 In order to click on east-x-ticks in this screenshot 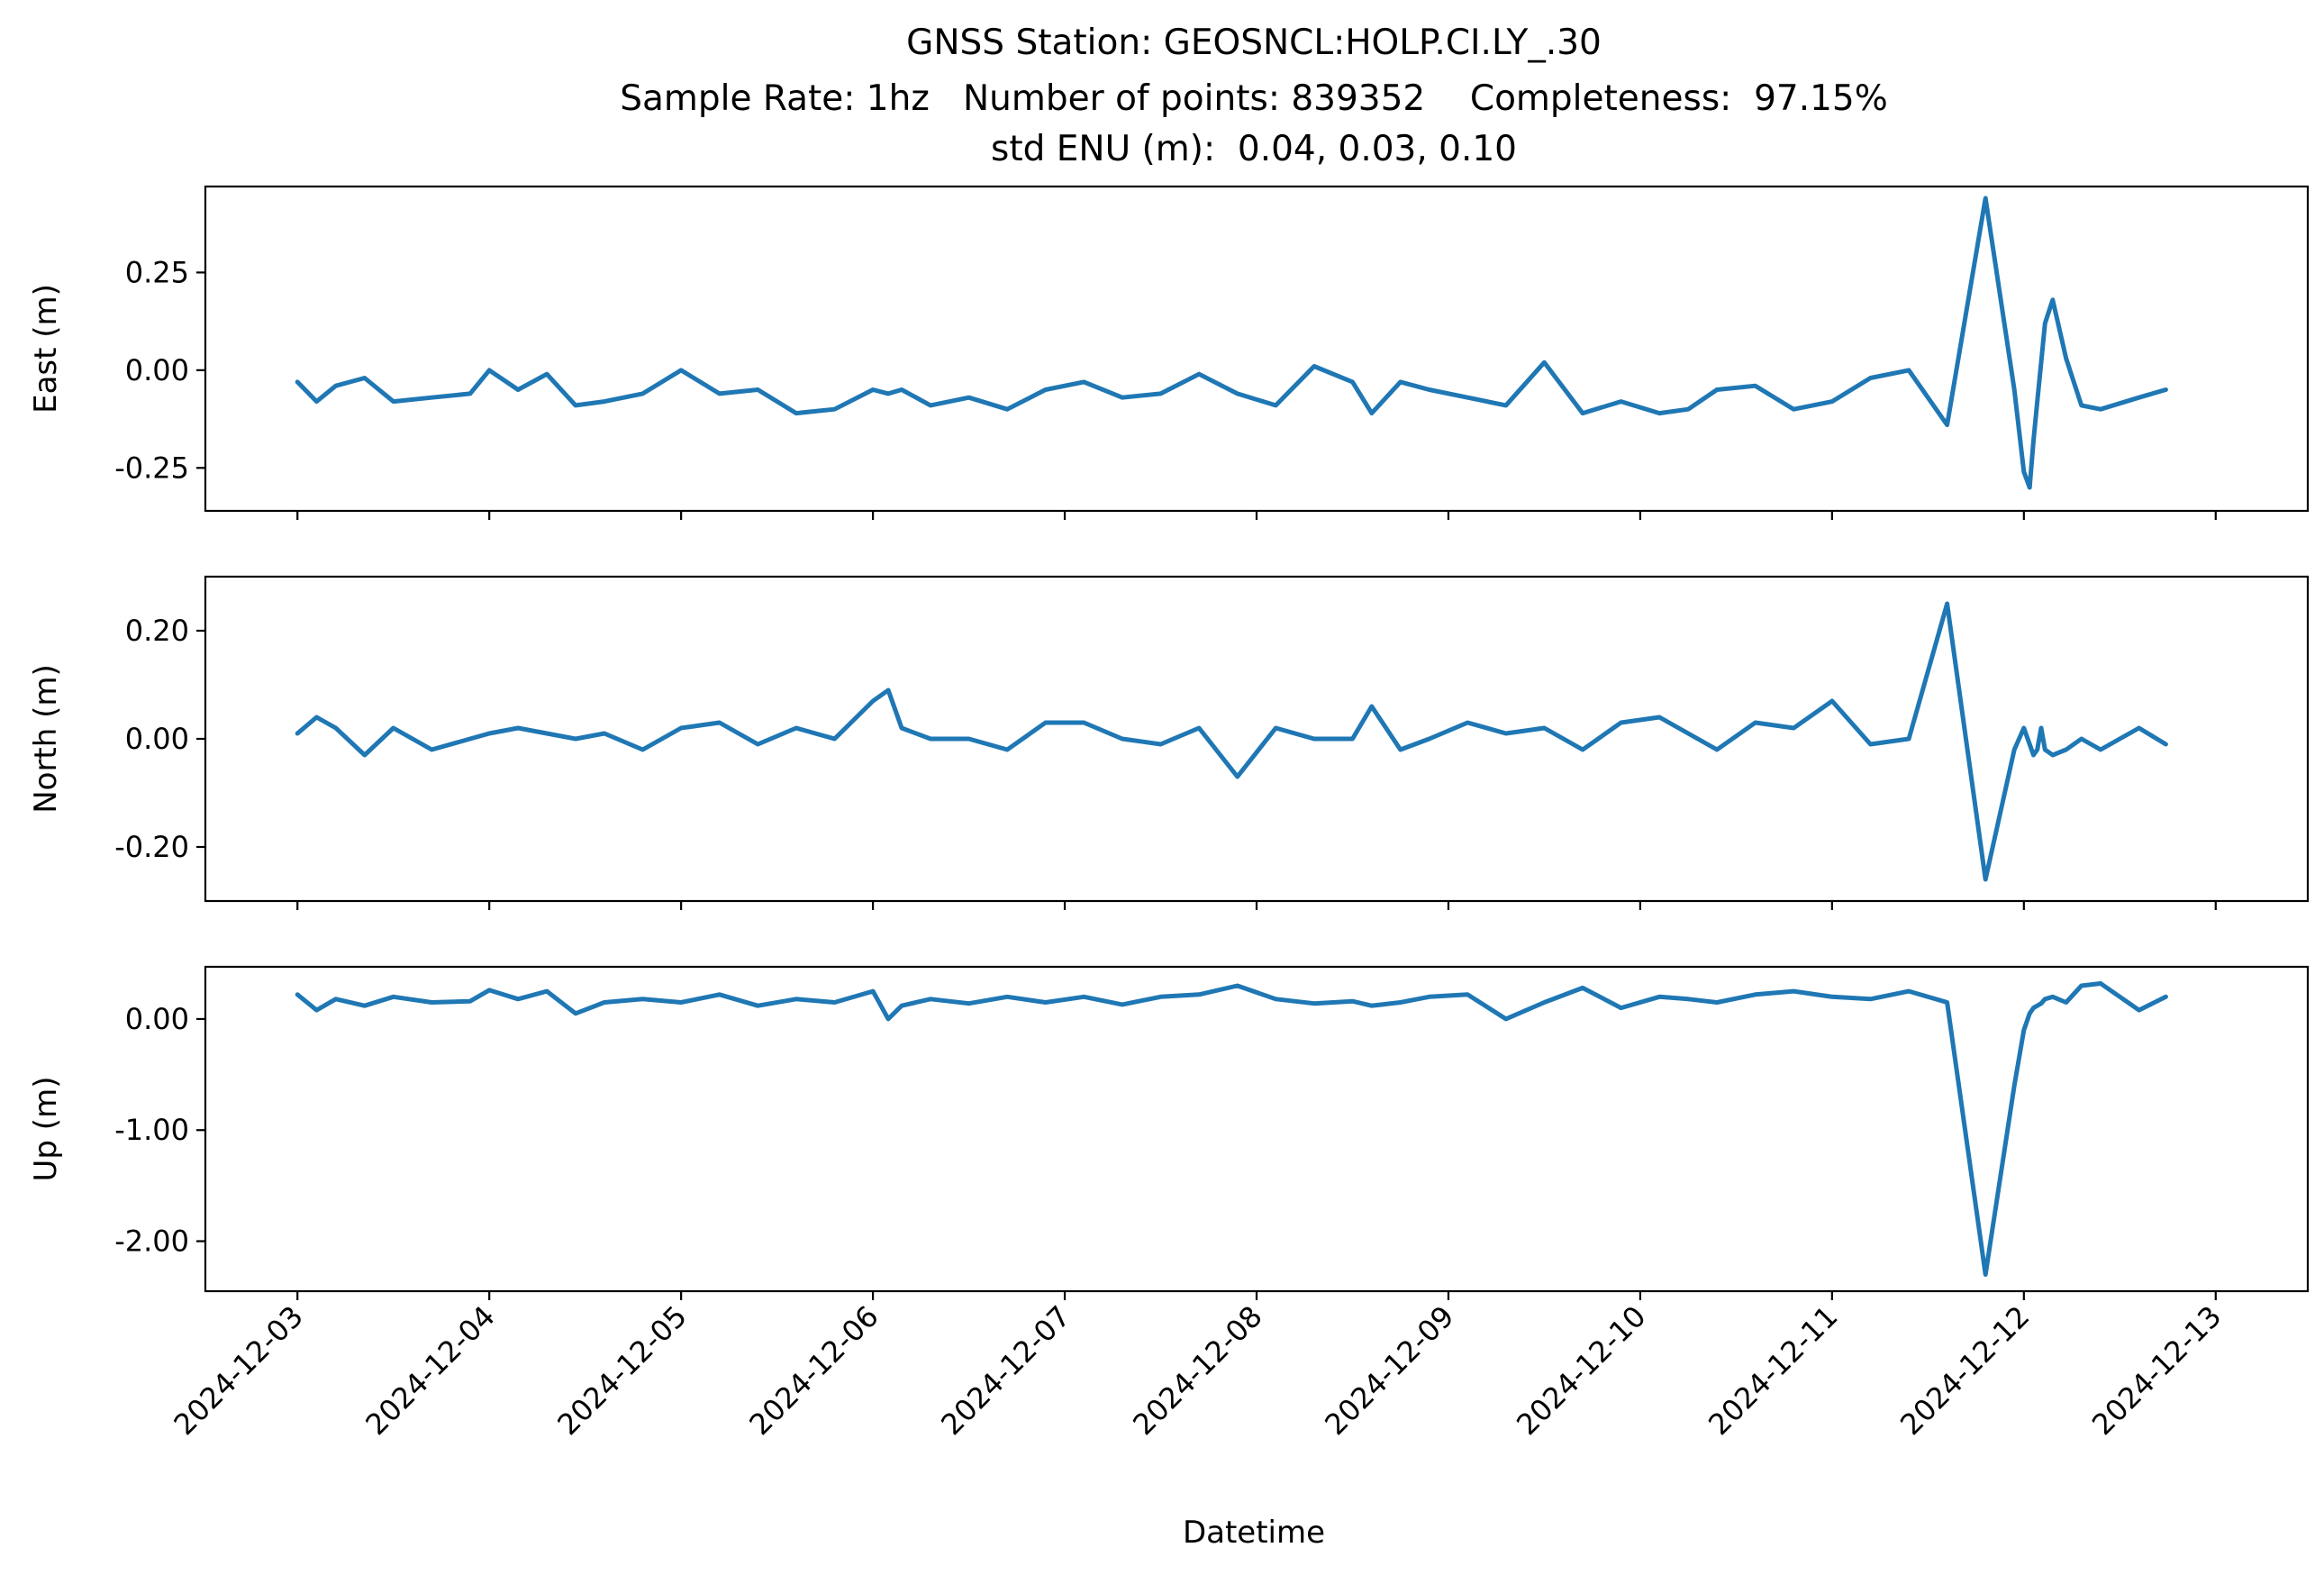, I will do `click(1257, 515)`.